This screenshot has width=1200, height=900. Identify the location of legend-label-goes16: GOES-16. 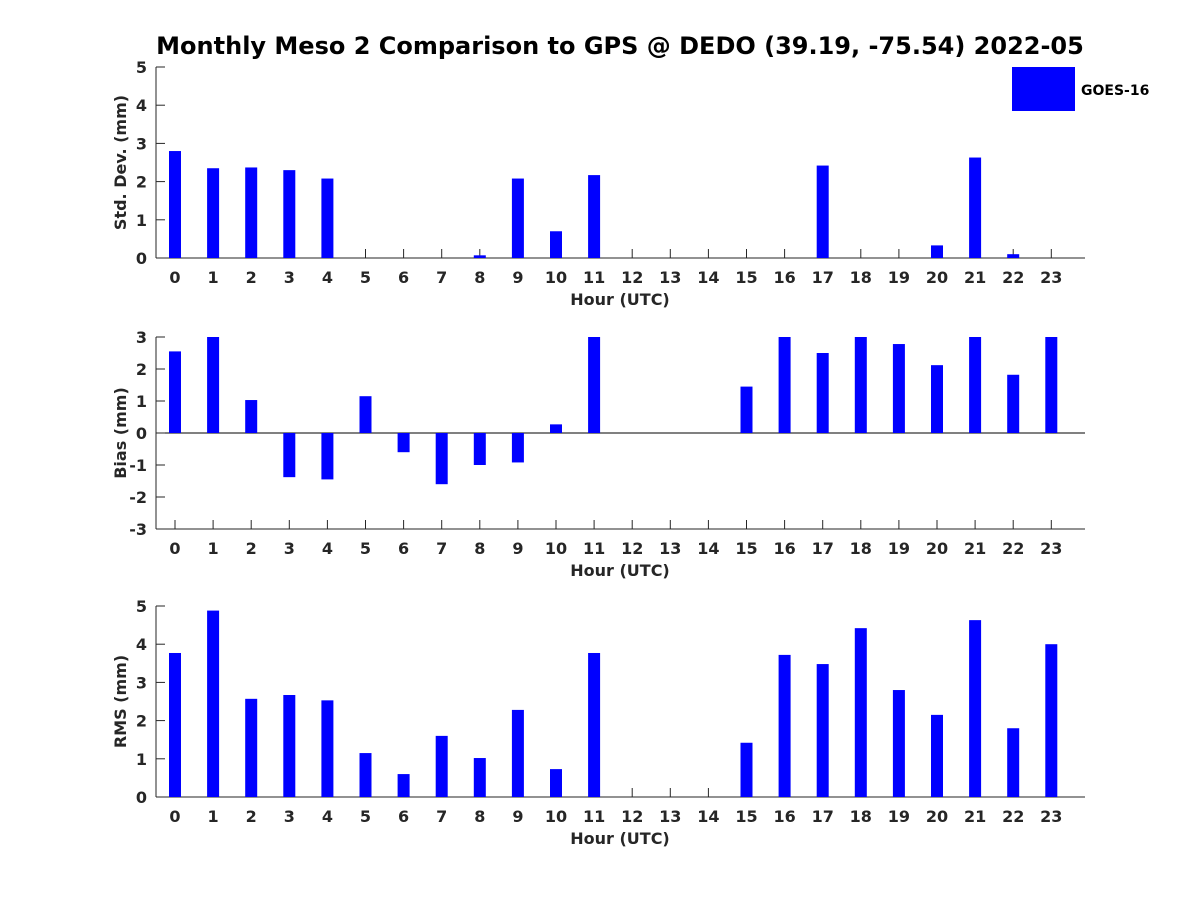
(1115, 91).